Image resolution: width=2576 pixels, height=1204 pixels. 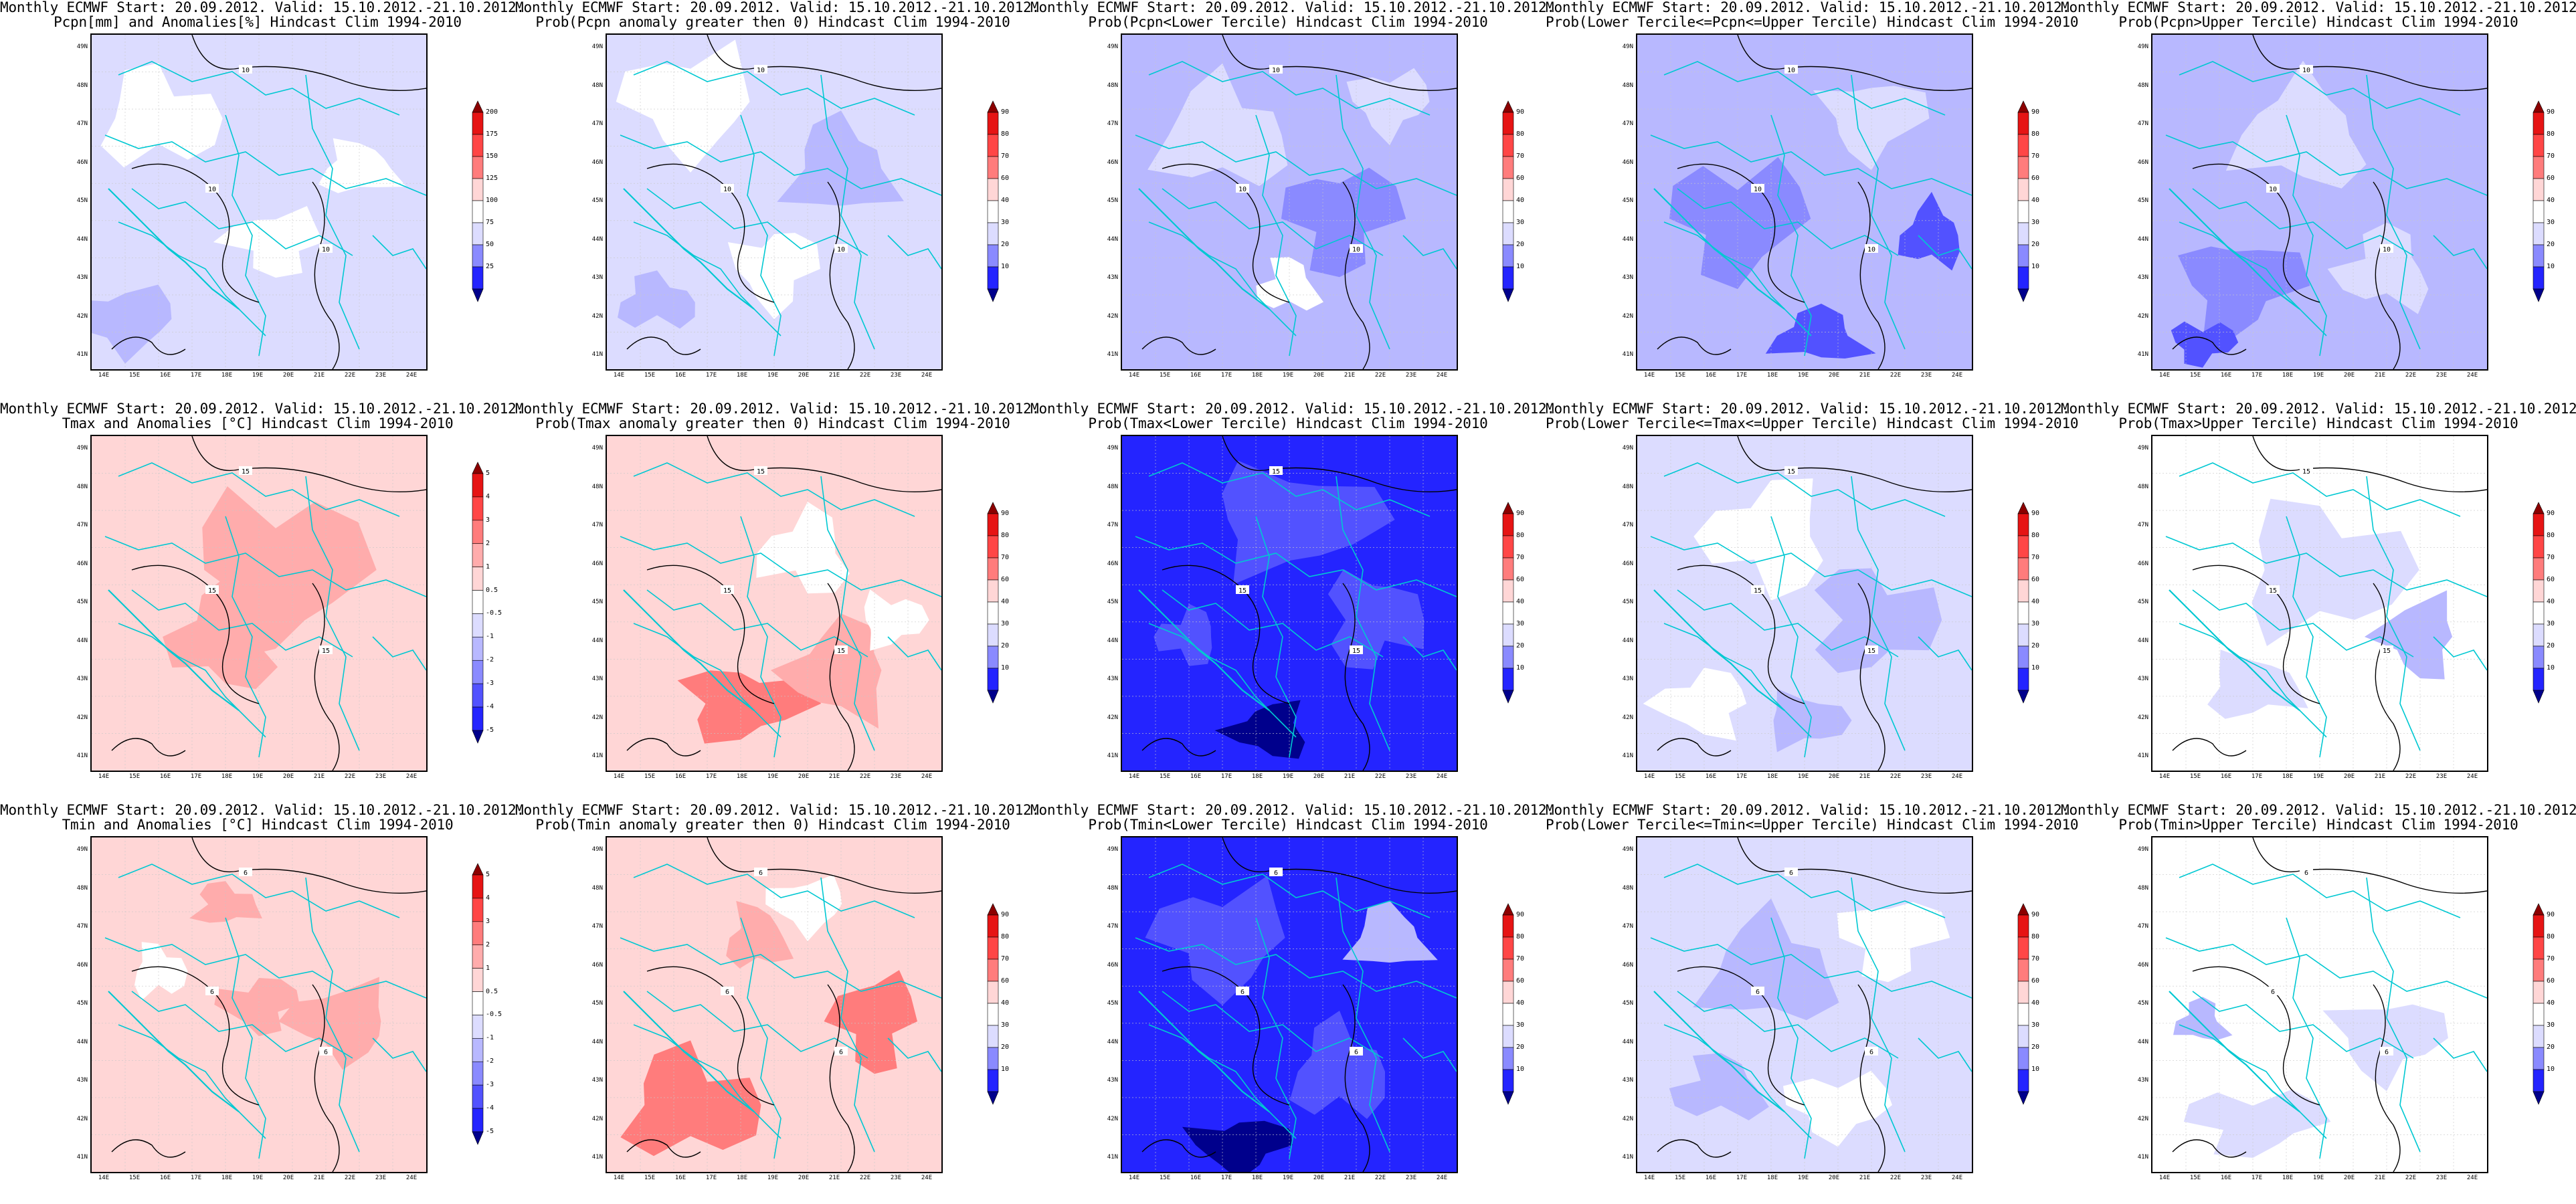 What do you see at coordinates (488, 496) in the screenshot?
I see `color-bar-label: 4` at bounding box center [488, 496].